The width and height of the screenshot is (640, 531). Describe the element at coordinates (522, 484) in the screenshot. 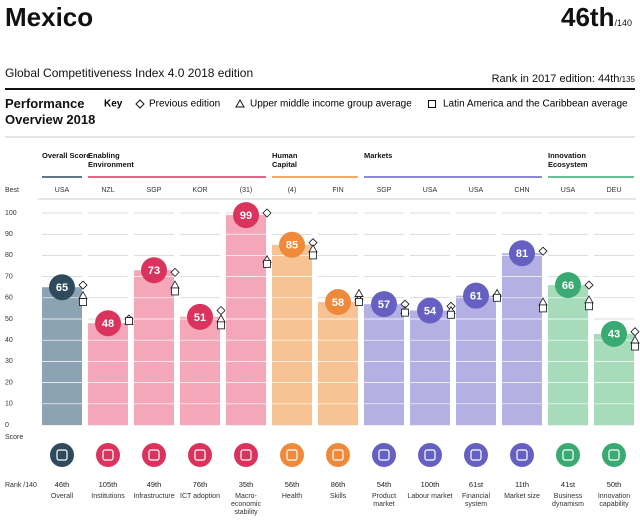

I see `pillar-rank: 11th` at that location.